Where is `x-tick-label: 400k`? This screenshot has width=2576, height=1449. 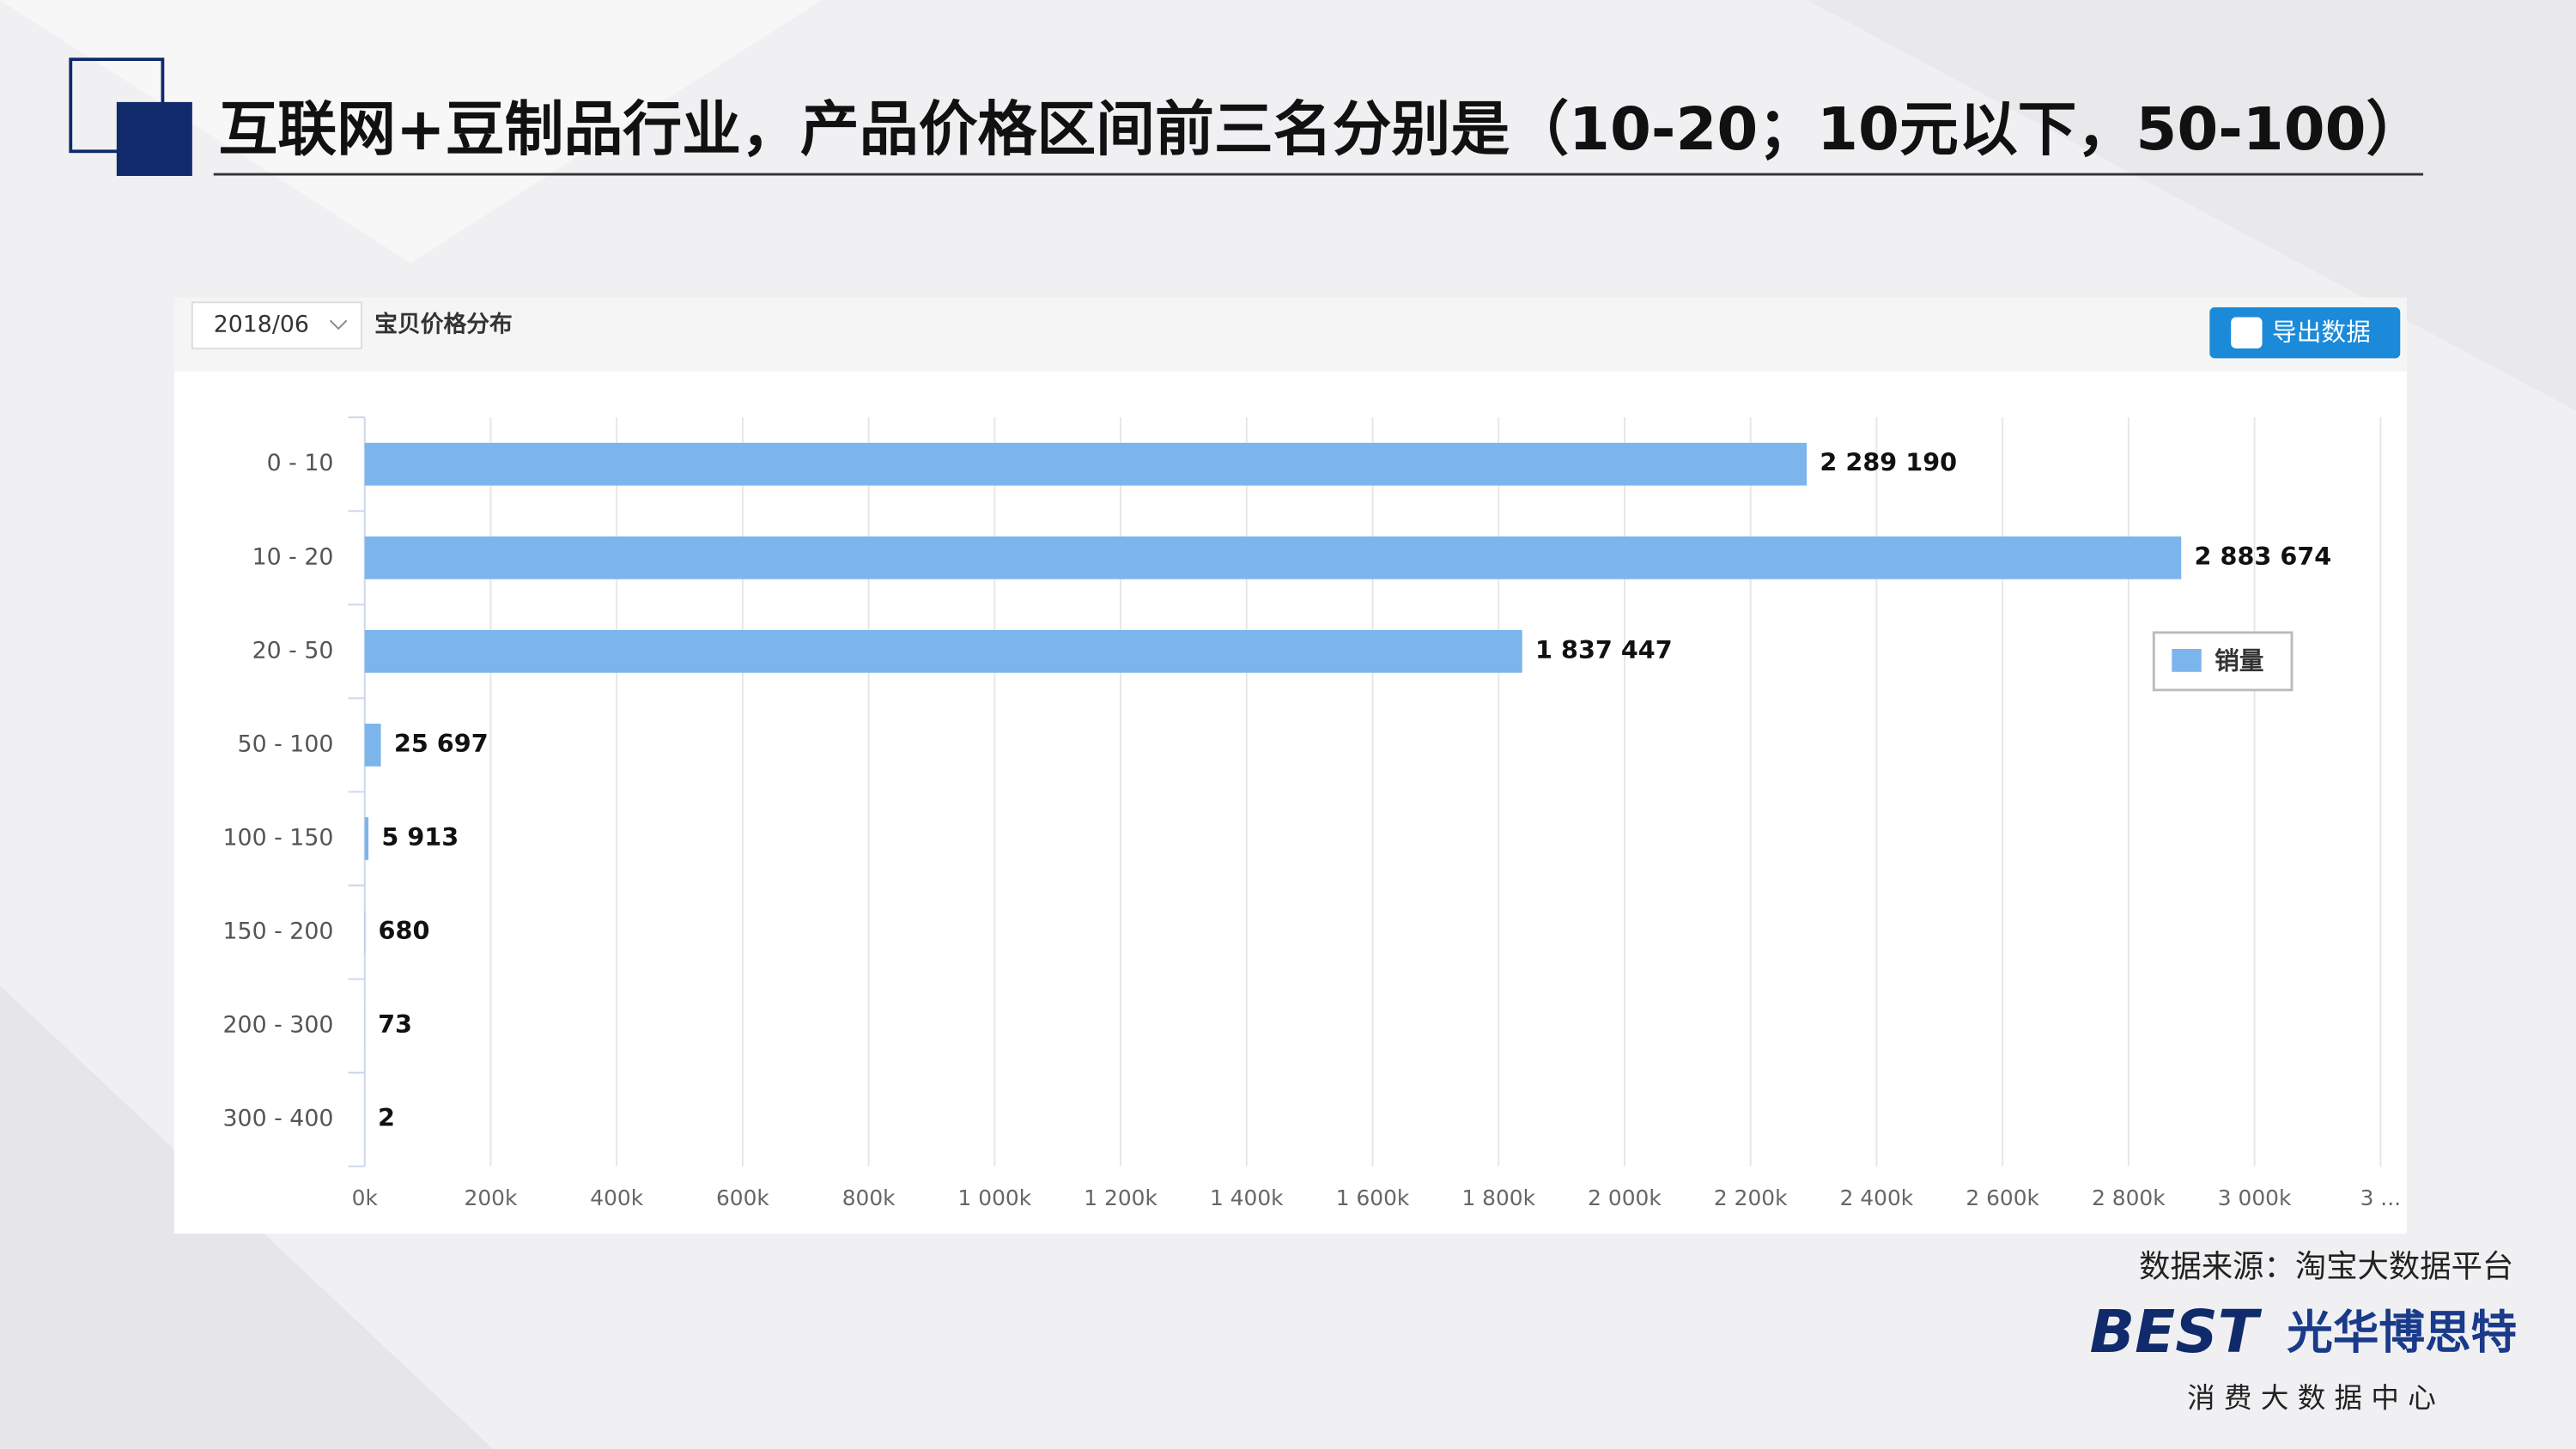
x-tick-label: 400k is located at coordinates (616, 1197).